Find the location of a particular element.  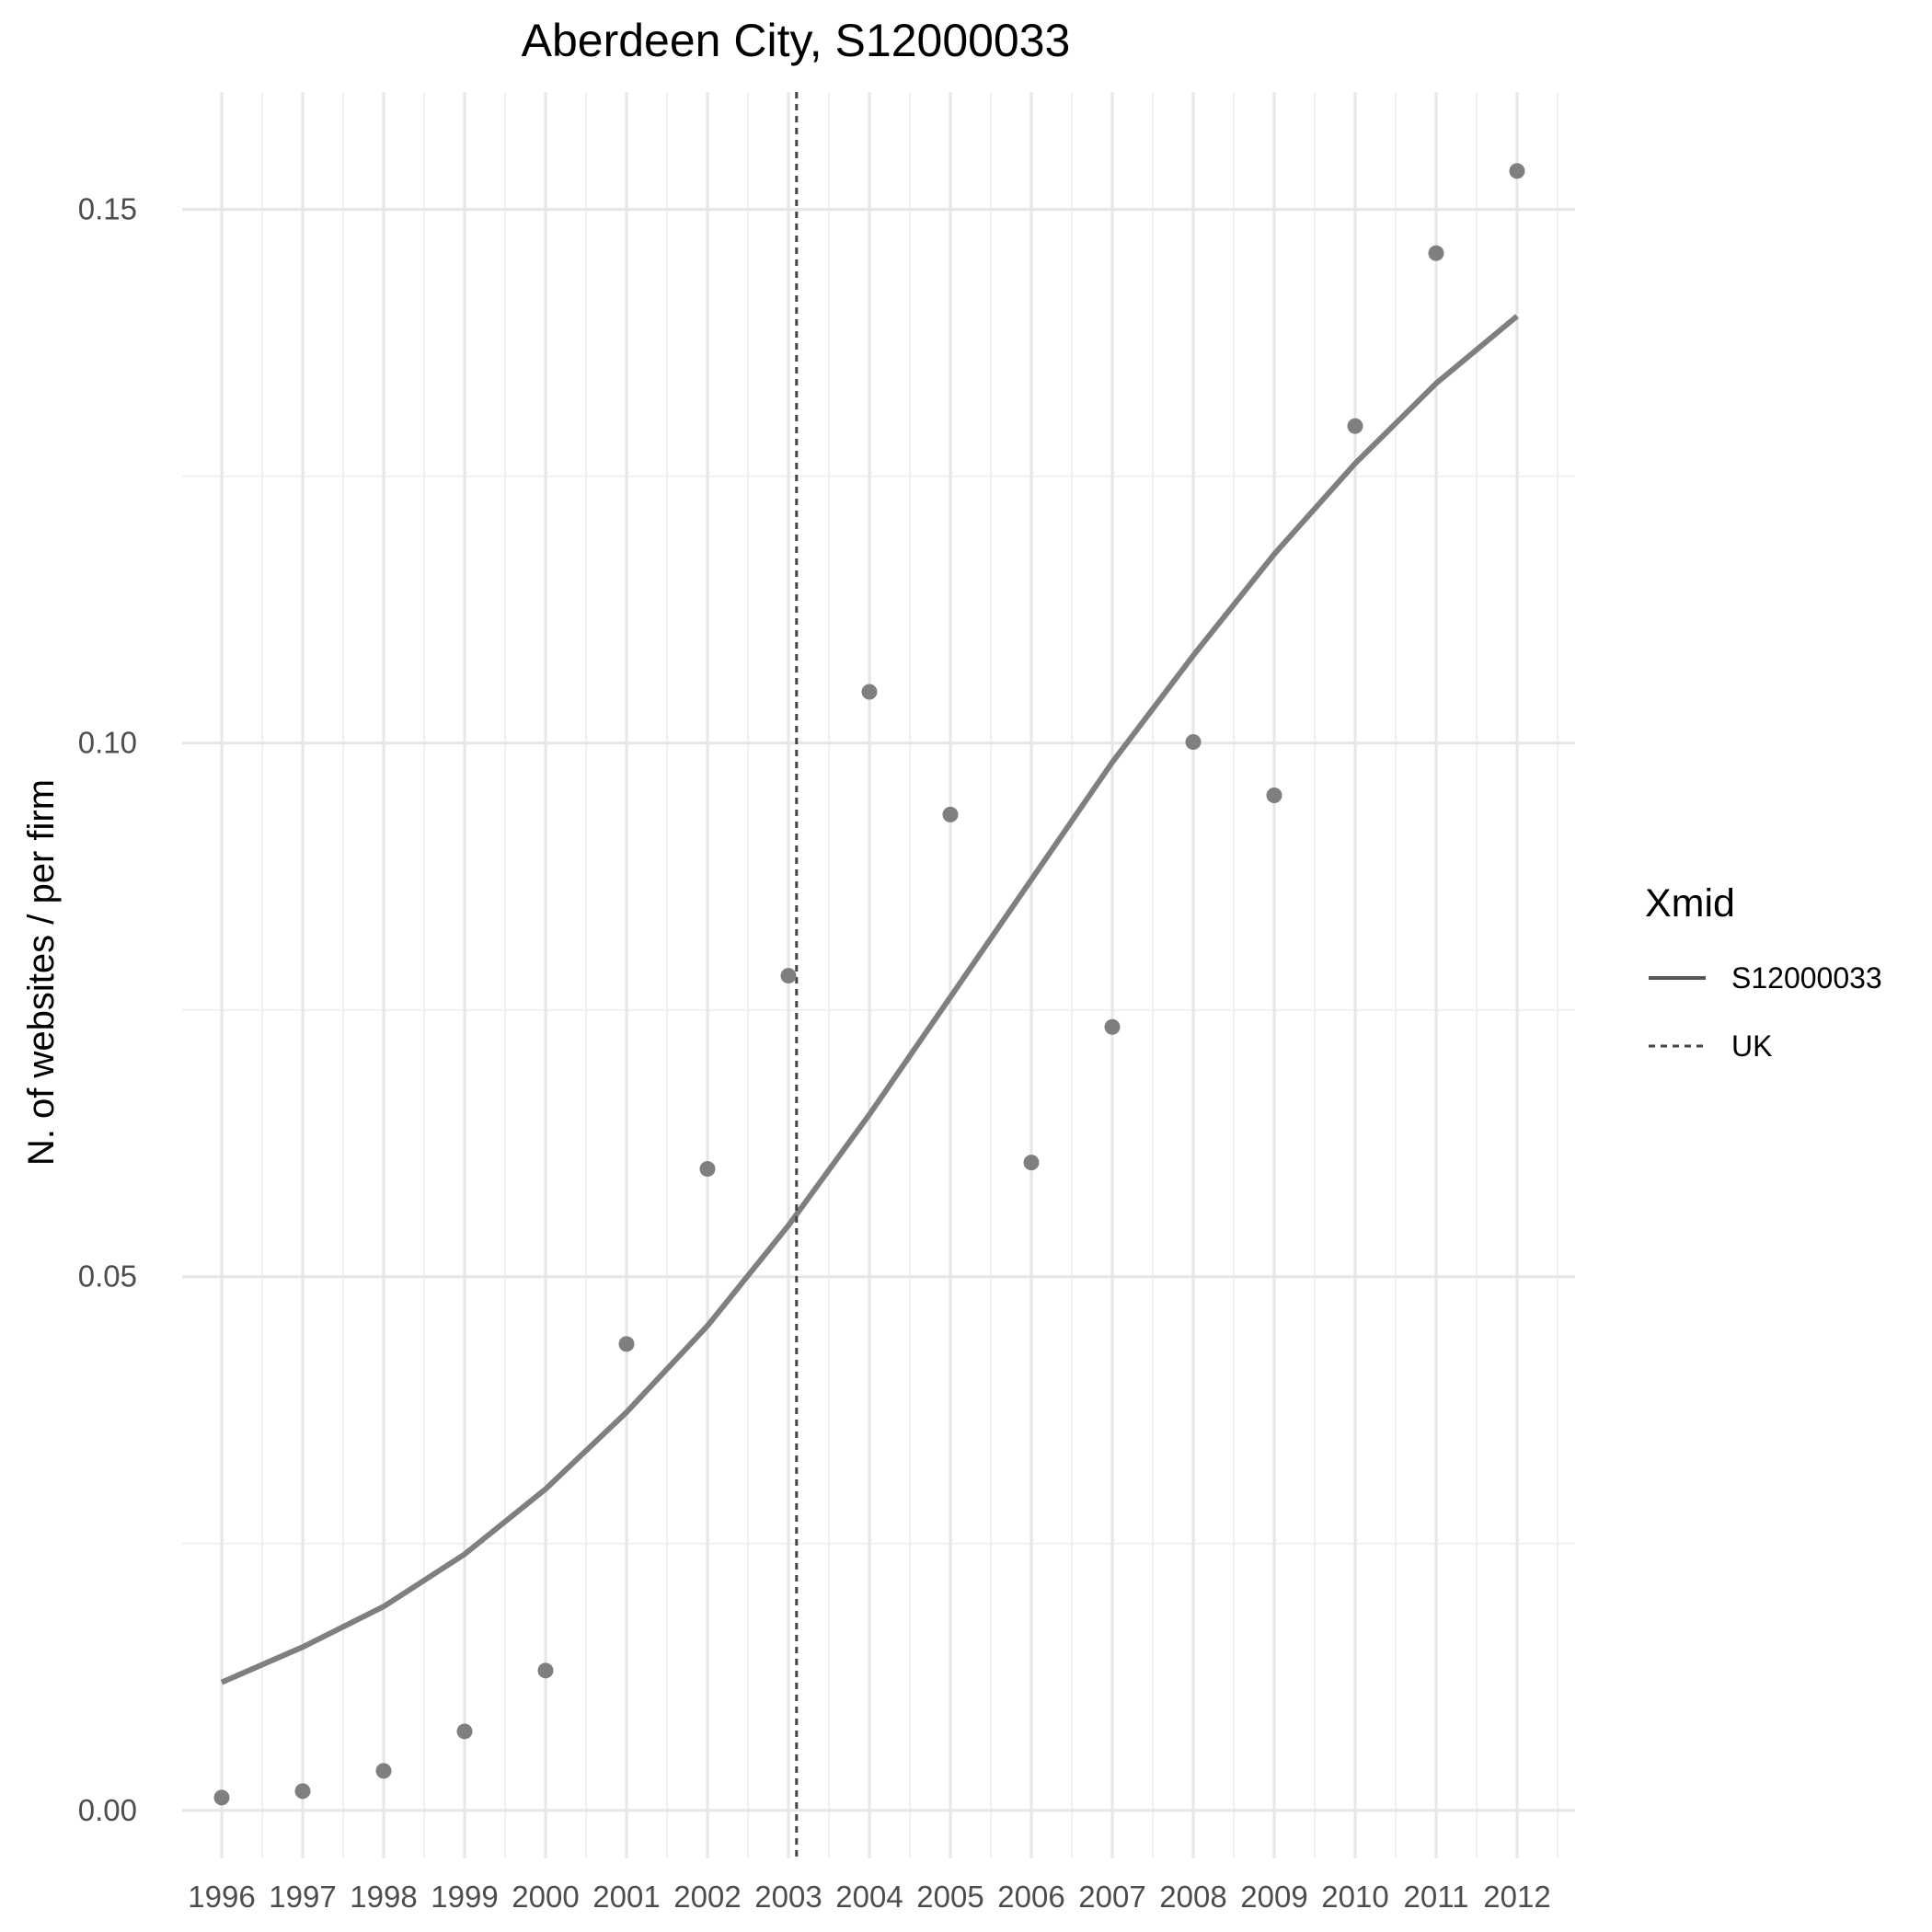

y-tick-label: 0.15 is located at coordinates (107, 209).